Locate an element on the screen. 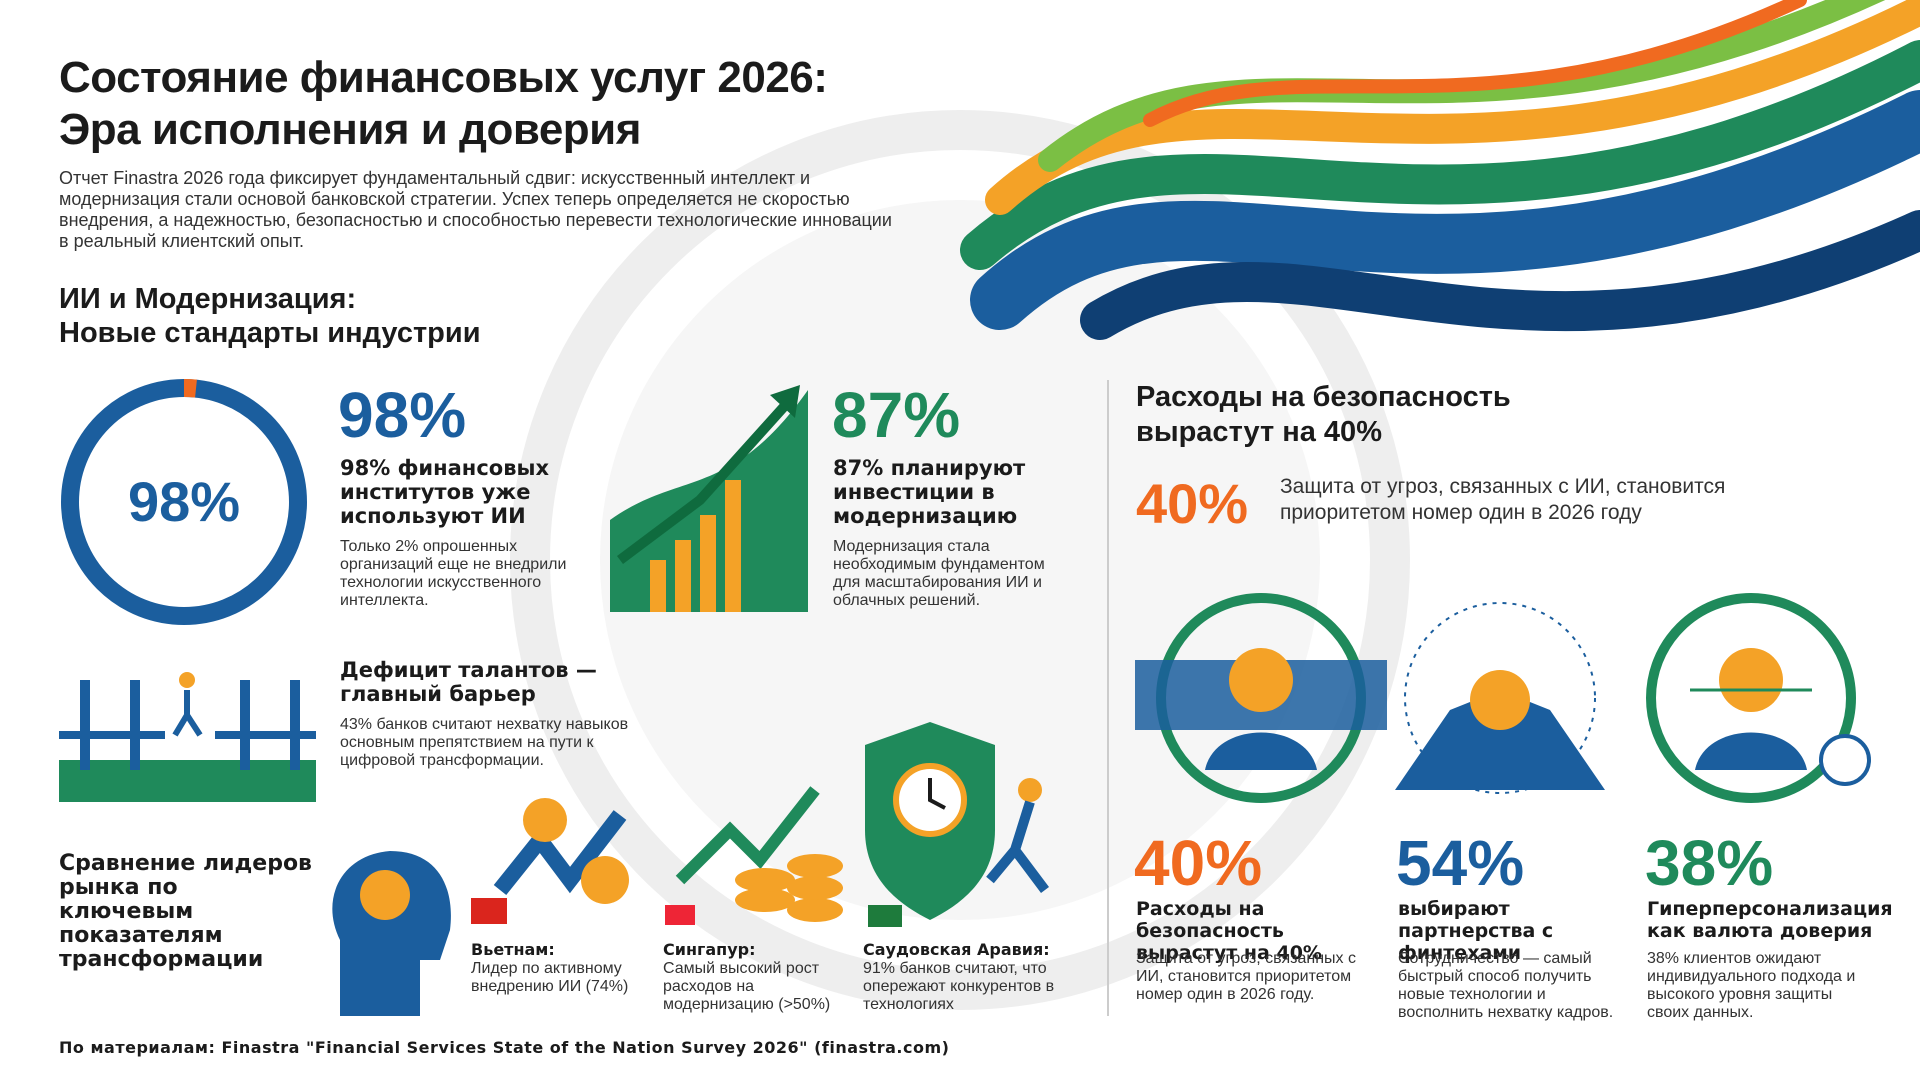  country-name: Сингапур: is located at coordinates (709, 949).